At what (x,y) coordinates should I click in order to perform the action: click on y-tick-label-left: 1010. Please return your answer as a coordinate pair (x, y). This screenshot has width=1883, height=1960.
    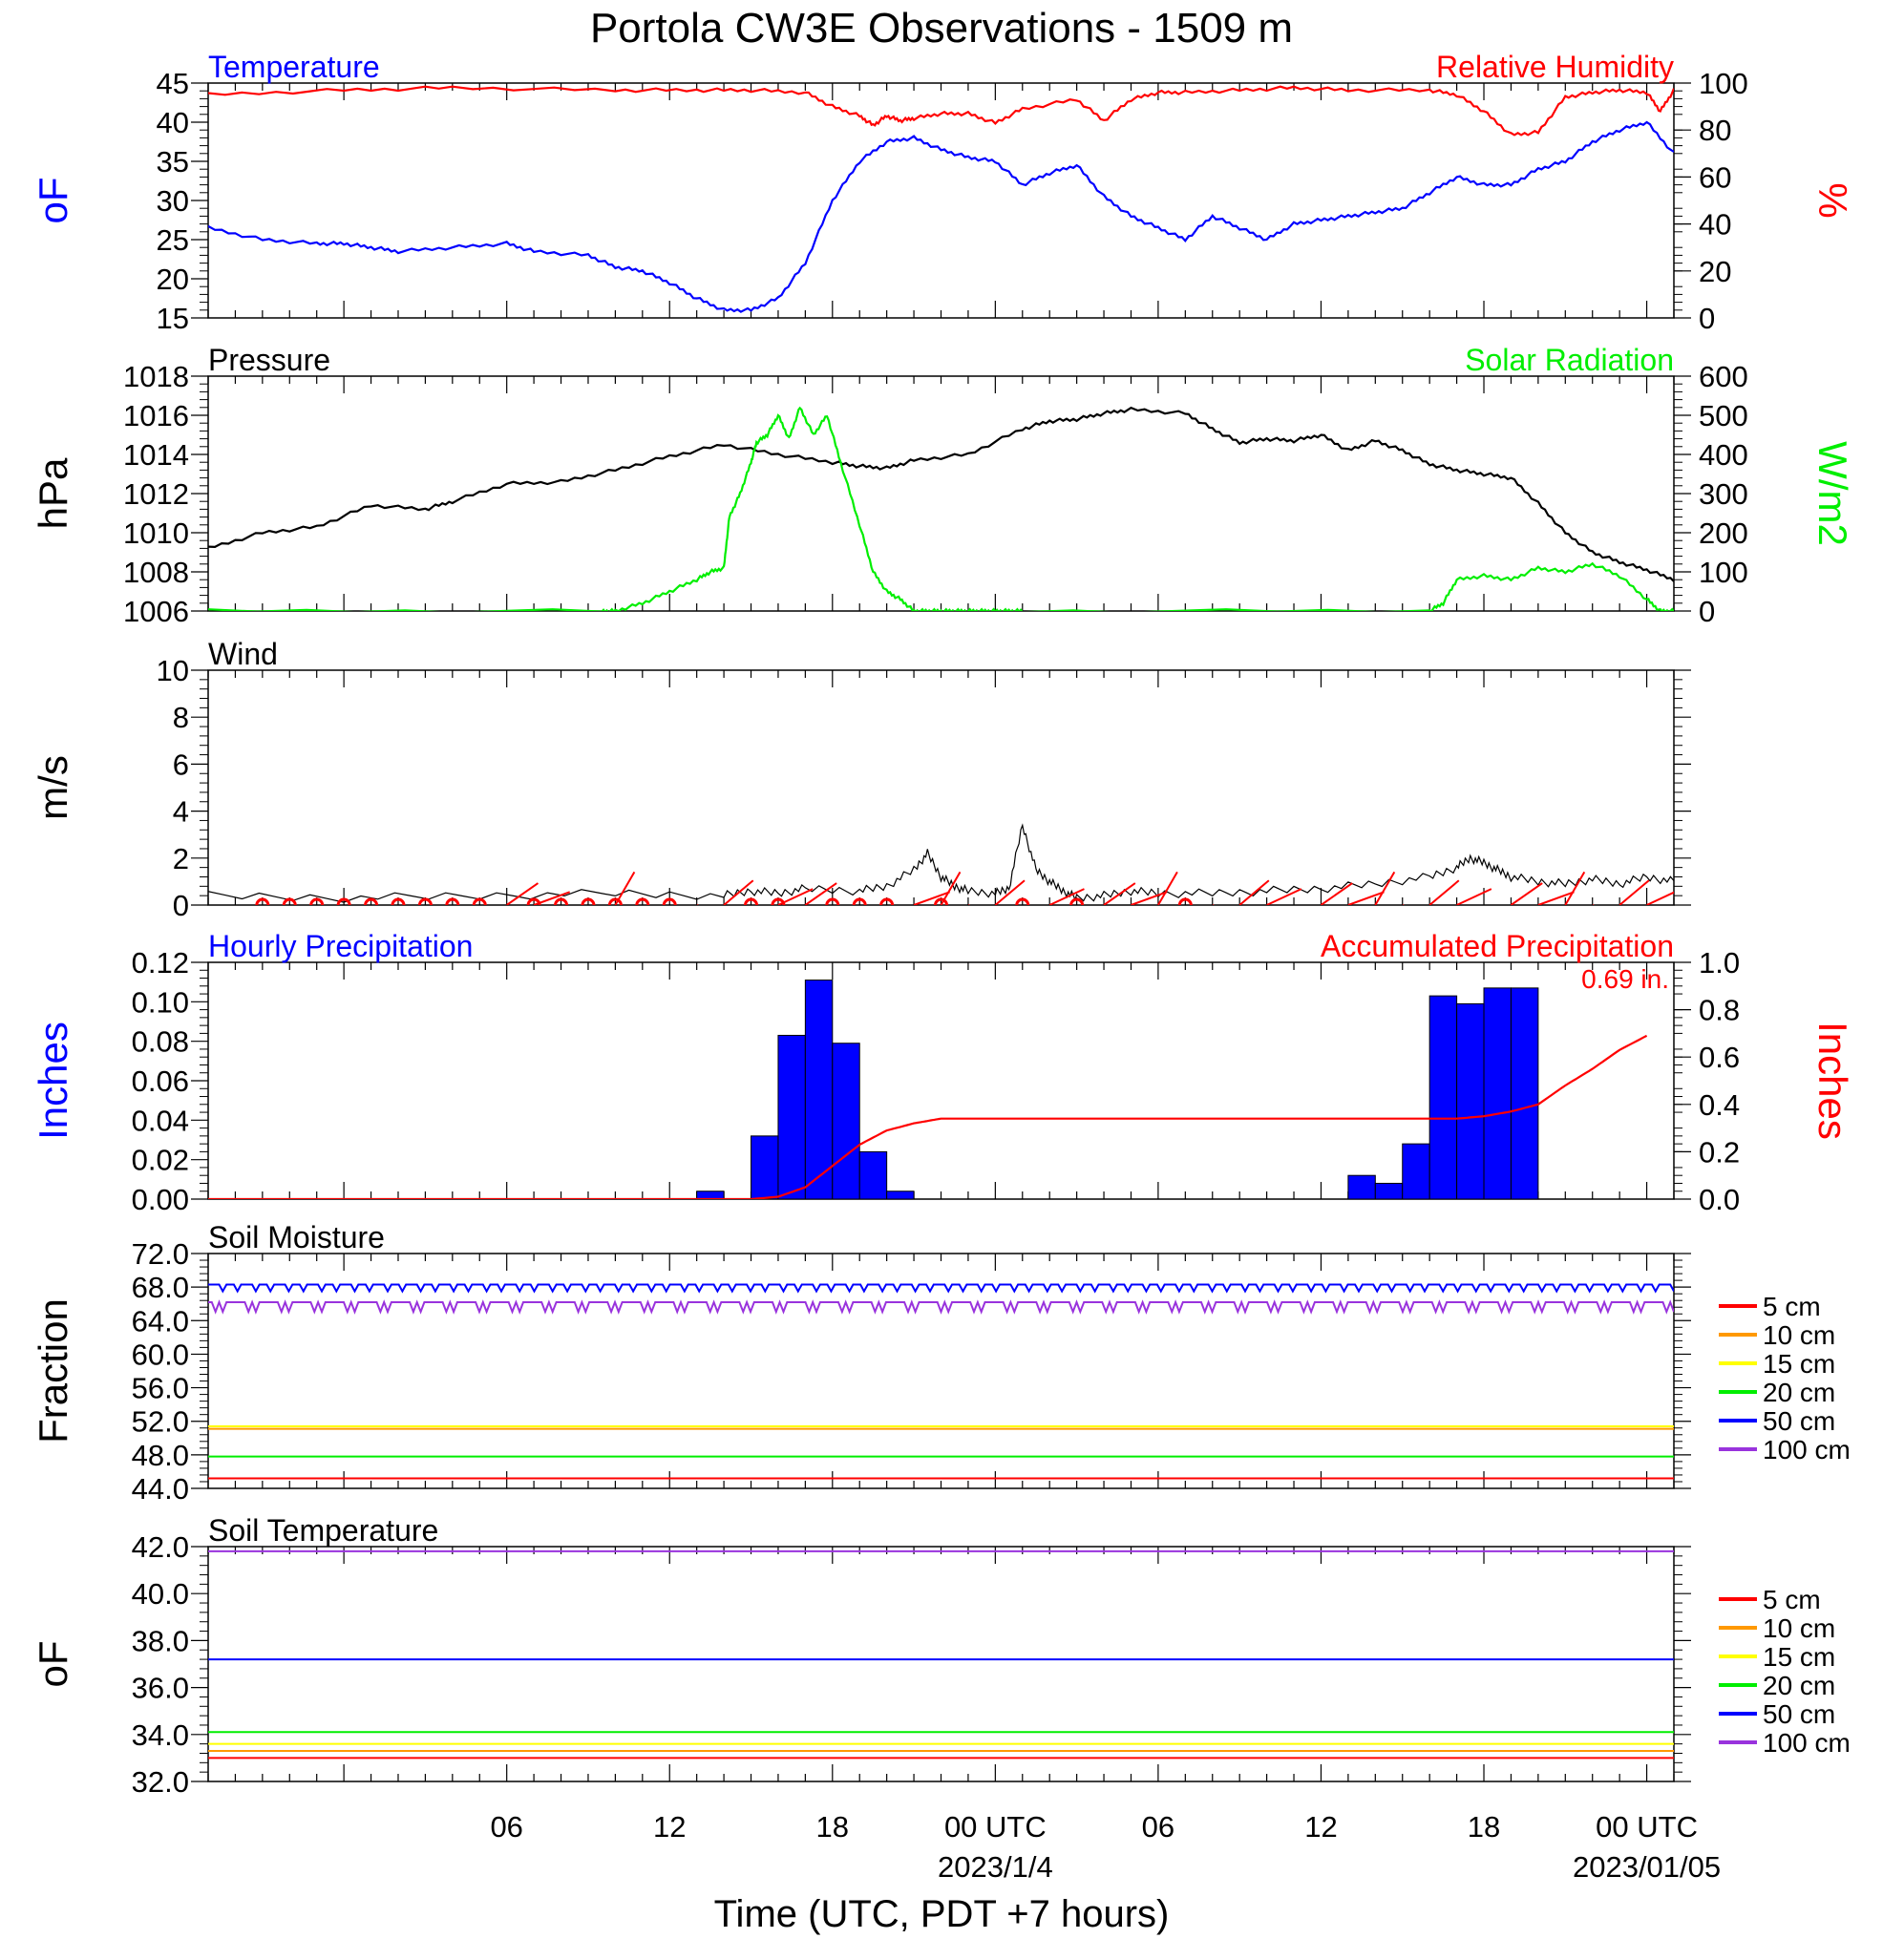
    Looking at the image, I should click on (156, 533).